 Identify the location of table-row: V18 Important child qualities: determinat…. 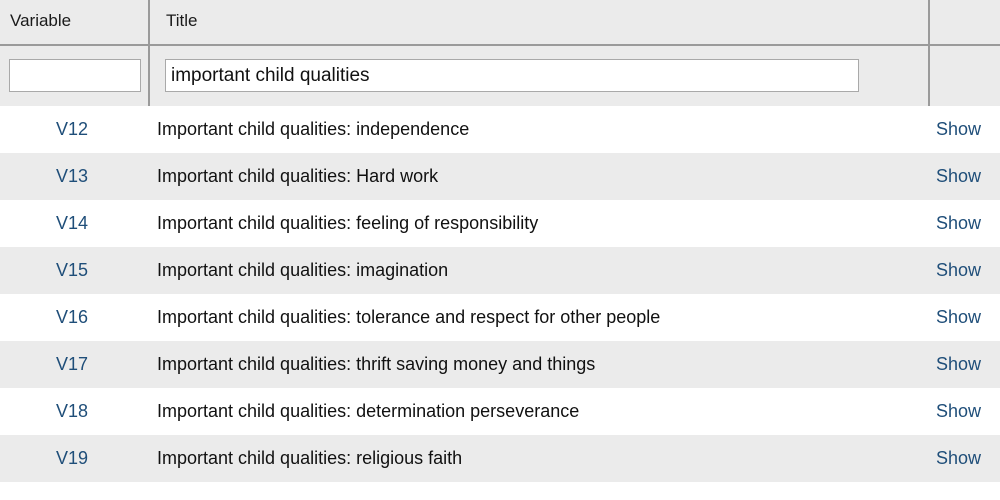
(500, 411).